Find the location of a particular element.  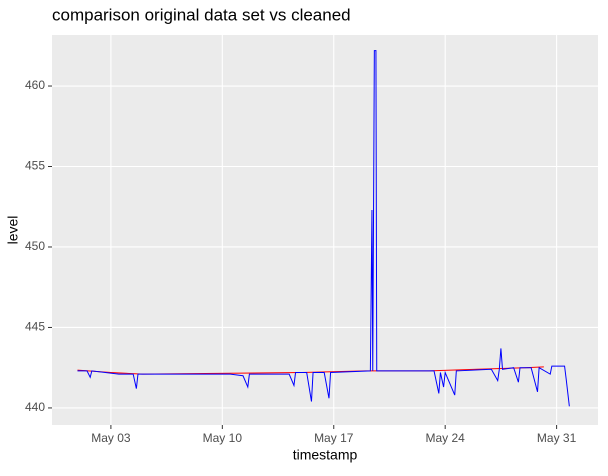

x-tick-label: May 24 is located at coordinates (446, 438).